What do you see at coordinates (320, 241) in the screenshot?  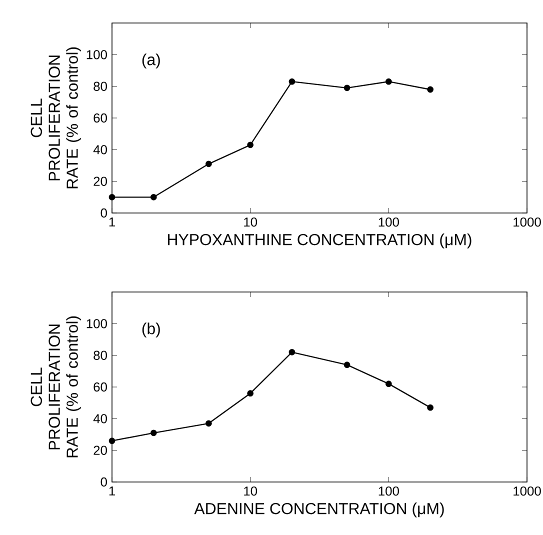 I see `x-axis-title: HYPOXANTHINE CONCENTRATION (μM)` at bounding box center [320, 241].